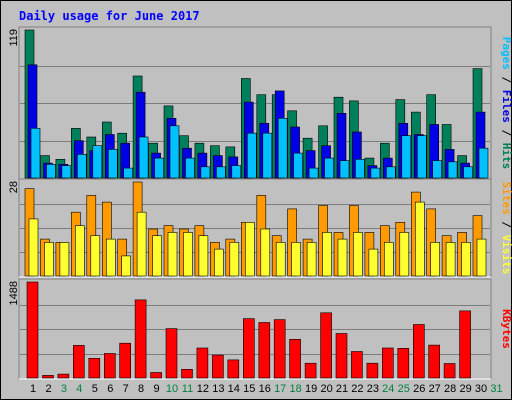 This screenshot has height=400, width=512. What do you see at coordinates (14, 293) in the screenshot?
I see `panel-2-ymax-label: 1488` at bounding box center [14, 293].